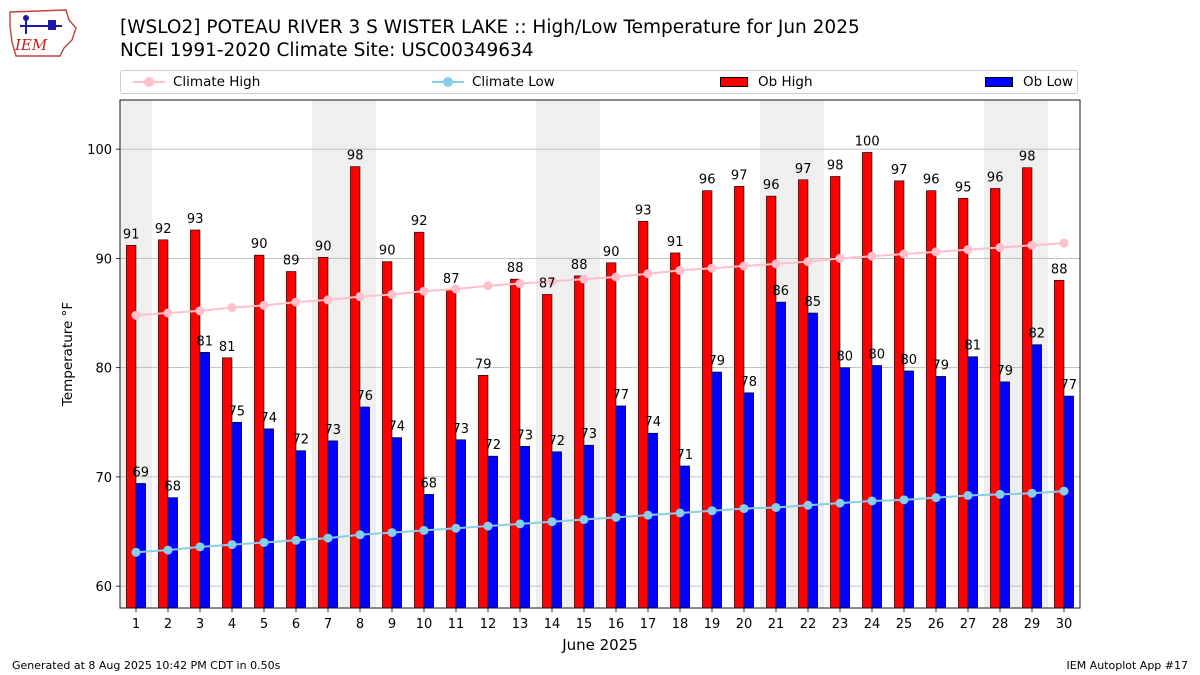 This screenshot has width=1200, height=675. I want to click on x-tick-label-22: 22, so click(808, 624).